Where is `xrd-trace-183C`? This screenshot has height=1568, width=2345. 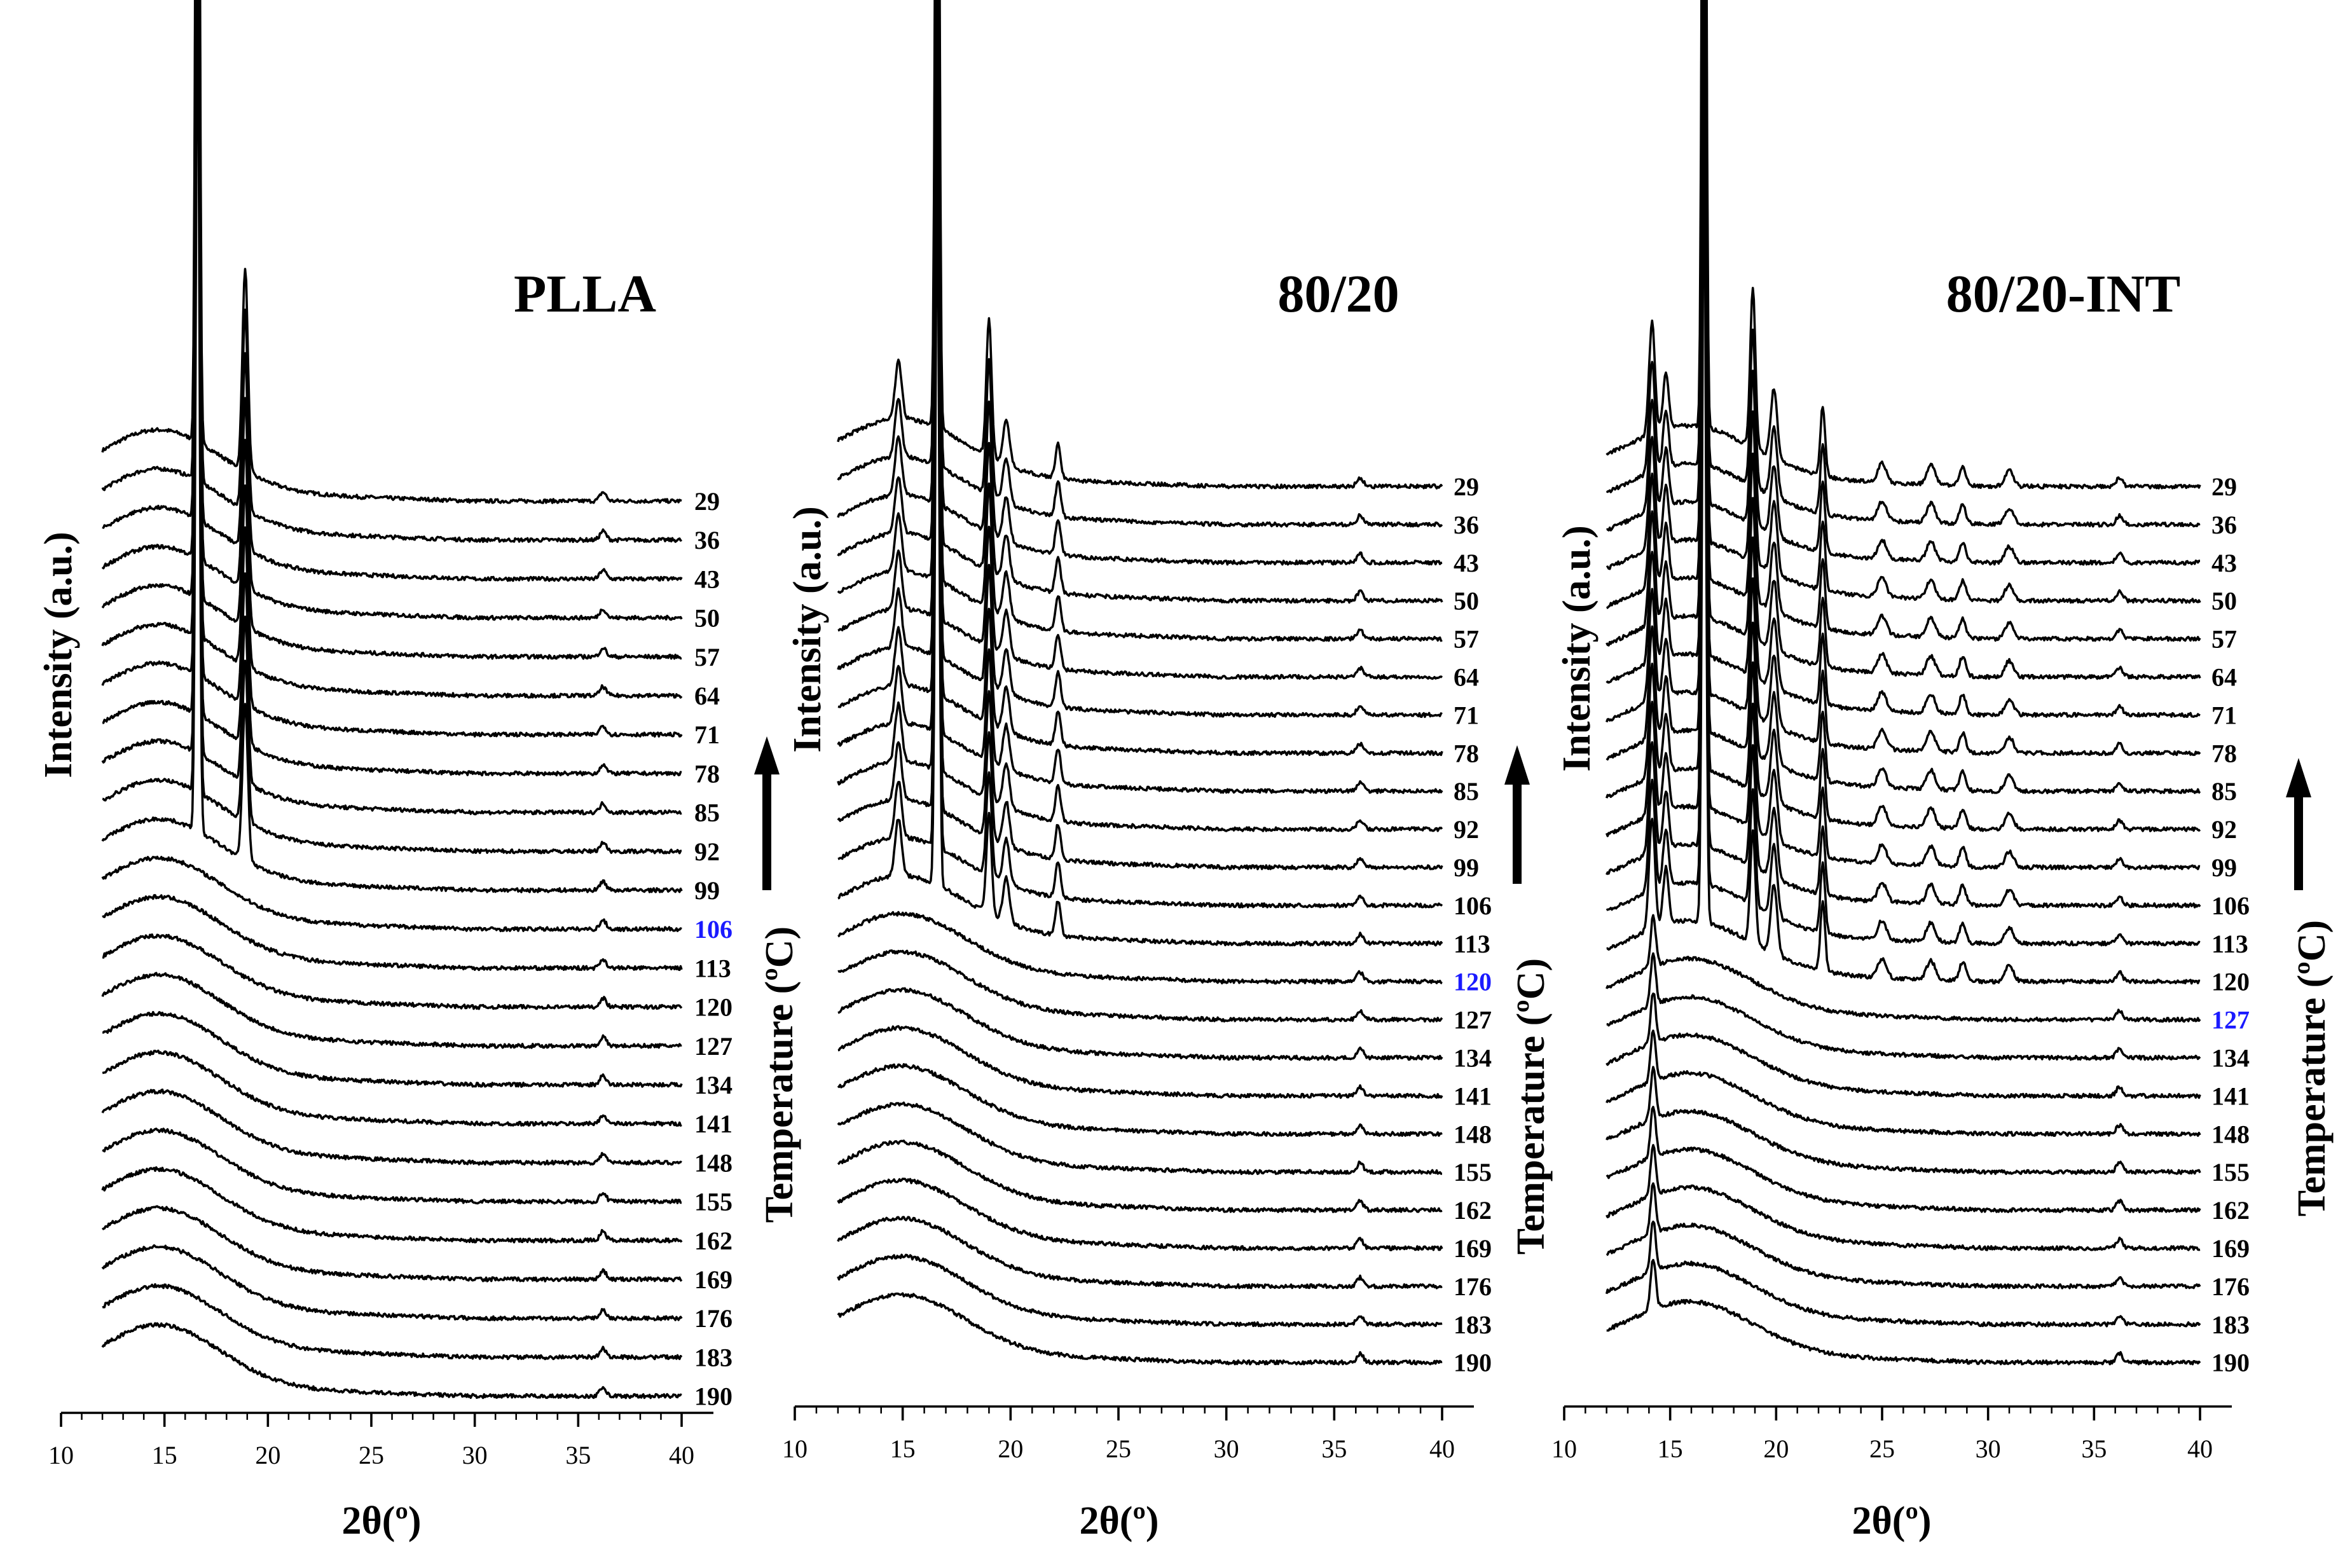 xrd-trace-183C is located at coordinates (392, 1322).